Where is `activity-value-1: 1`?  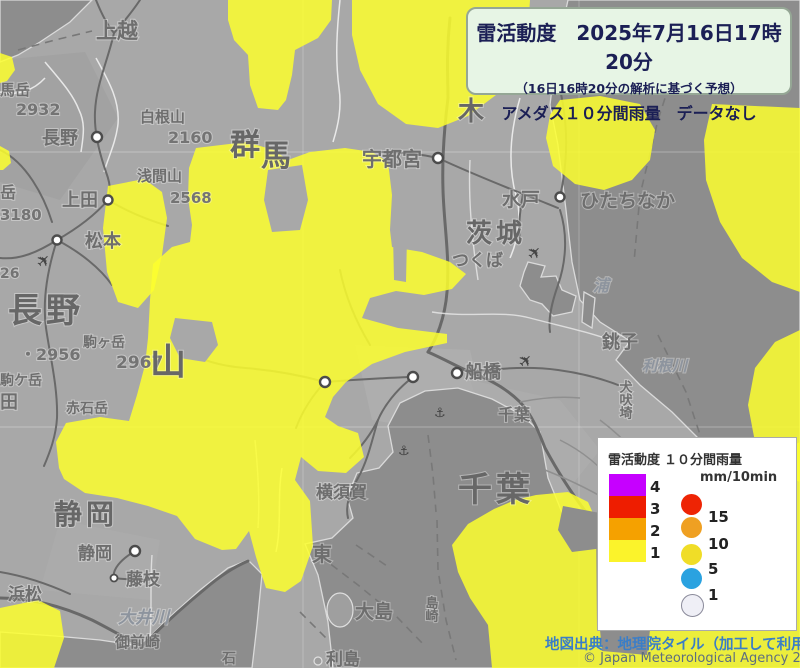 activity-value-1: 1 is located at coordinates (655, 553).